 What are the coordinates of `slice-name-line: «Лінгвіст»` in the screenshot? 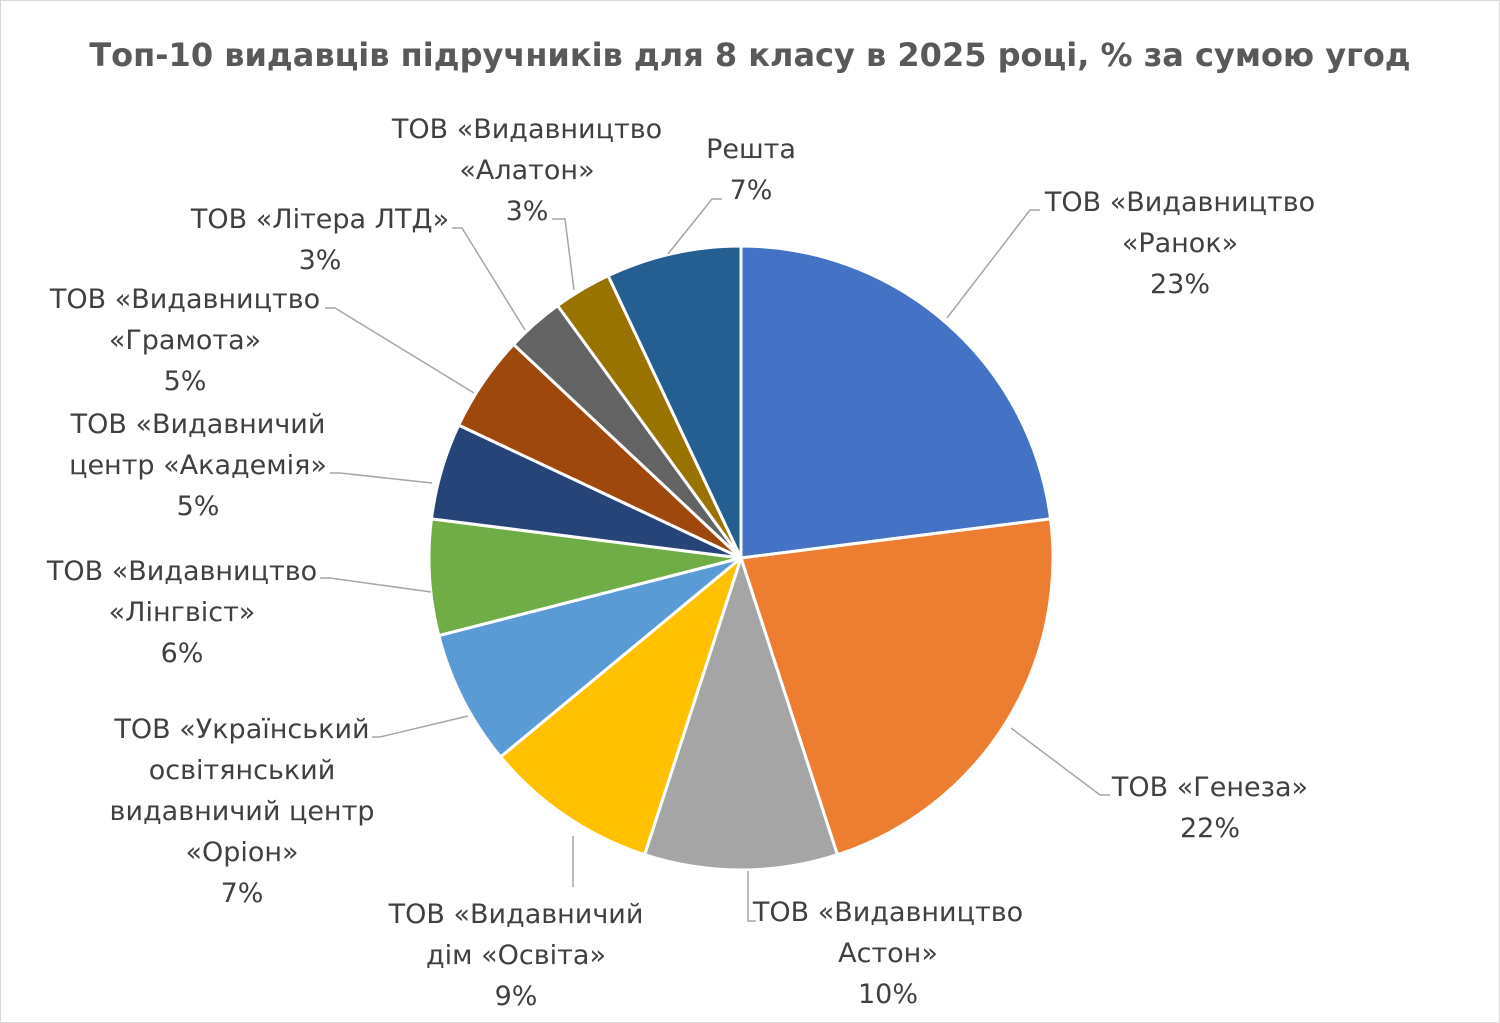 It's located at (182, 612).